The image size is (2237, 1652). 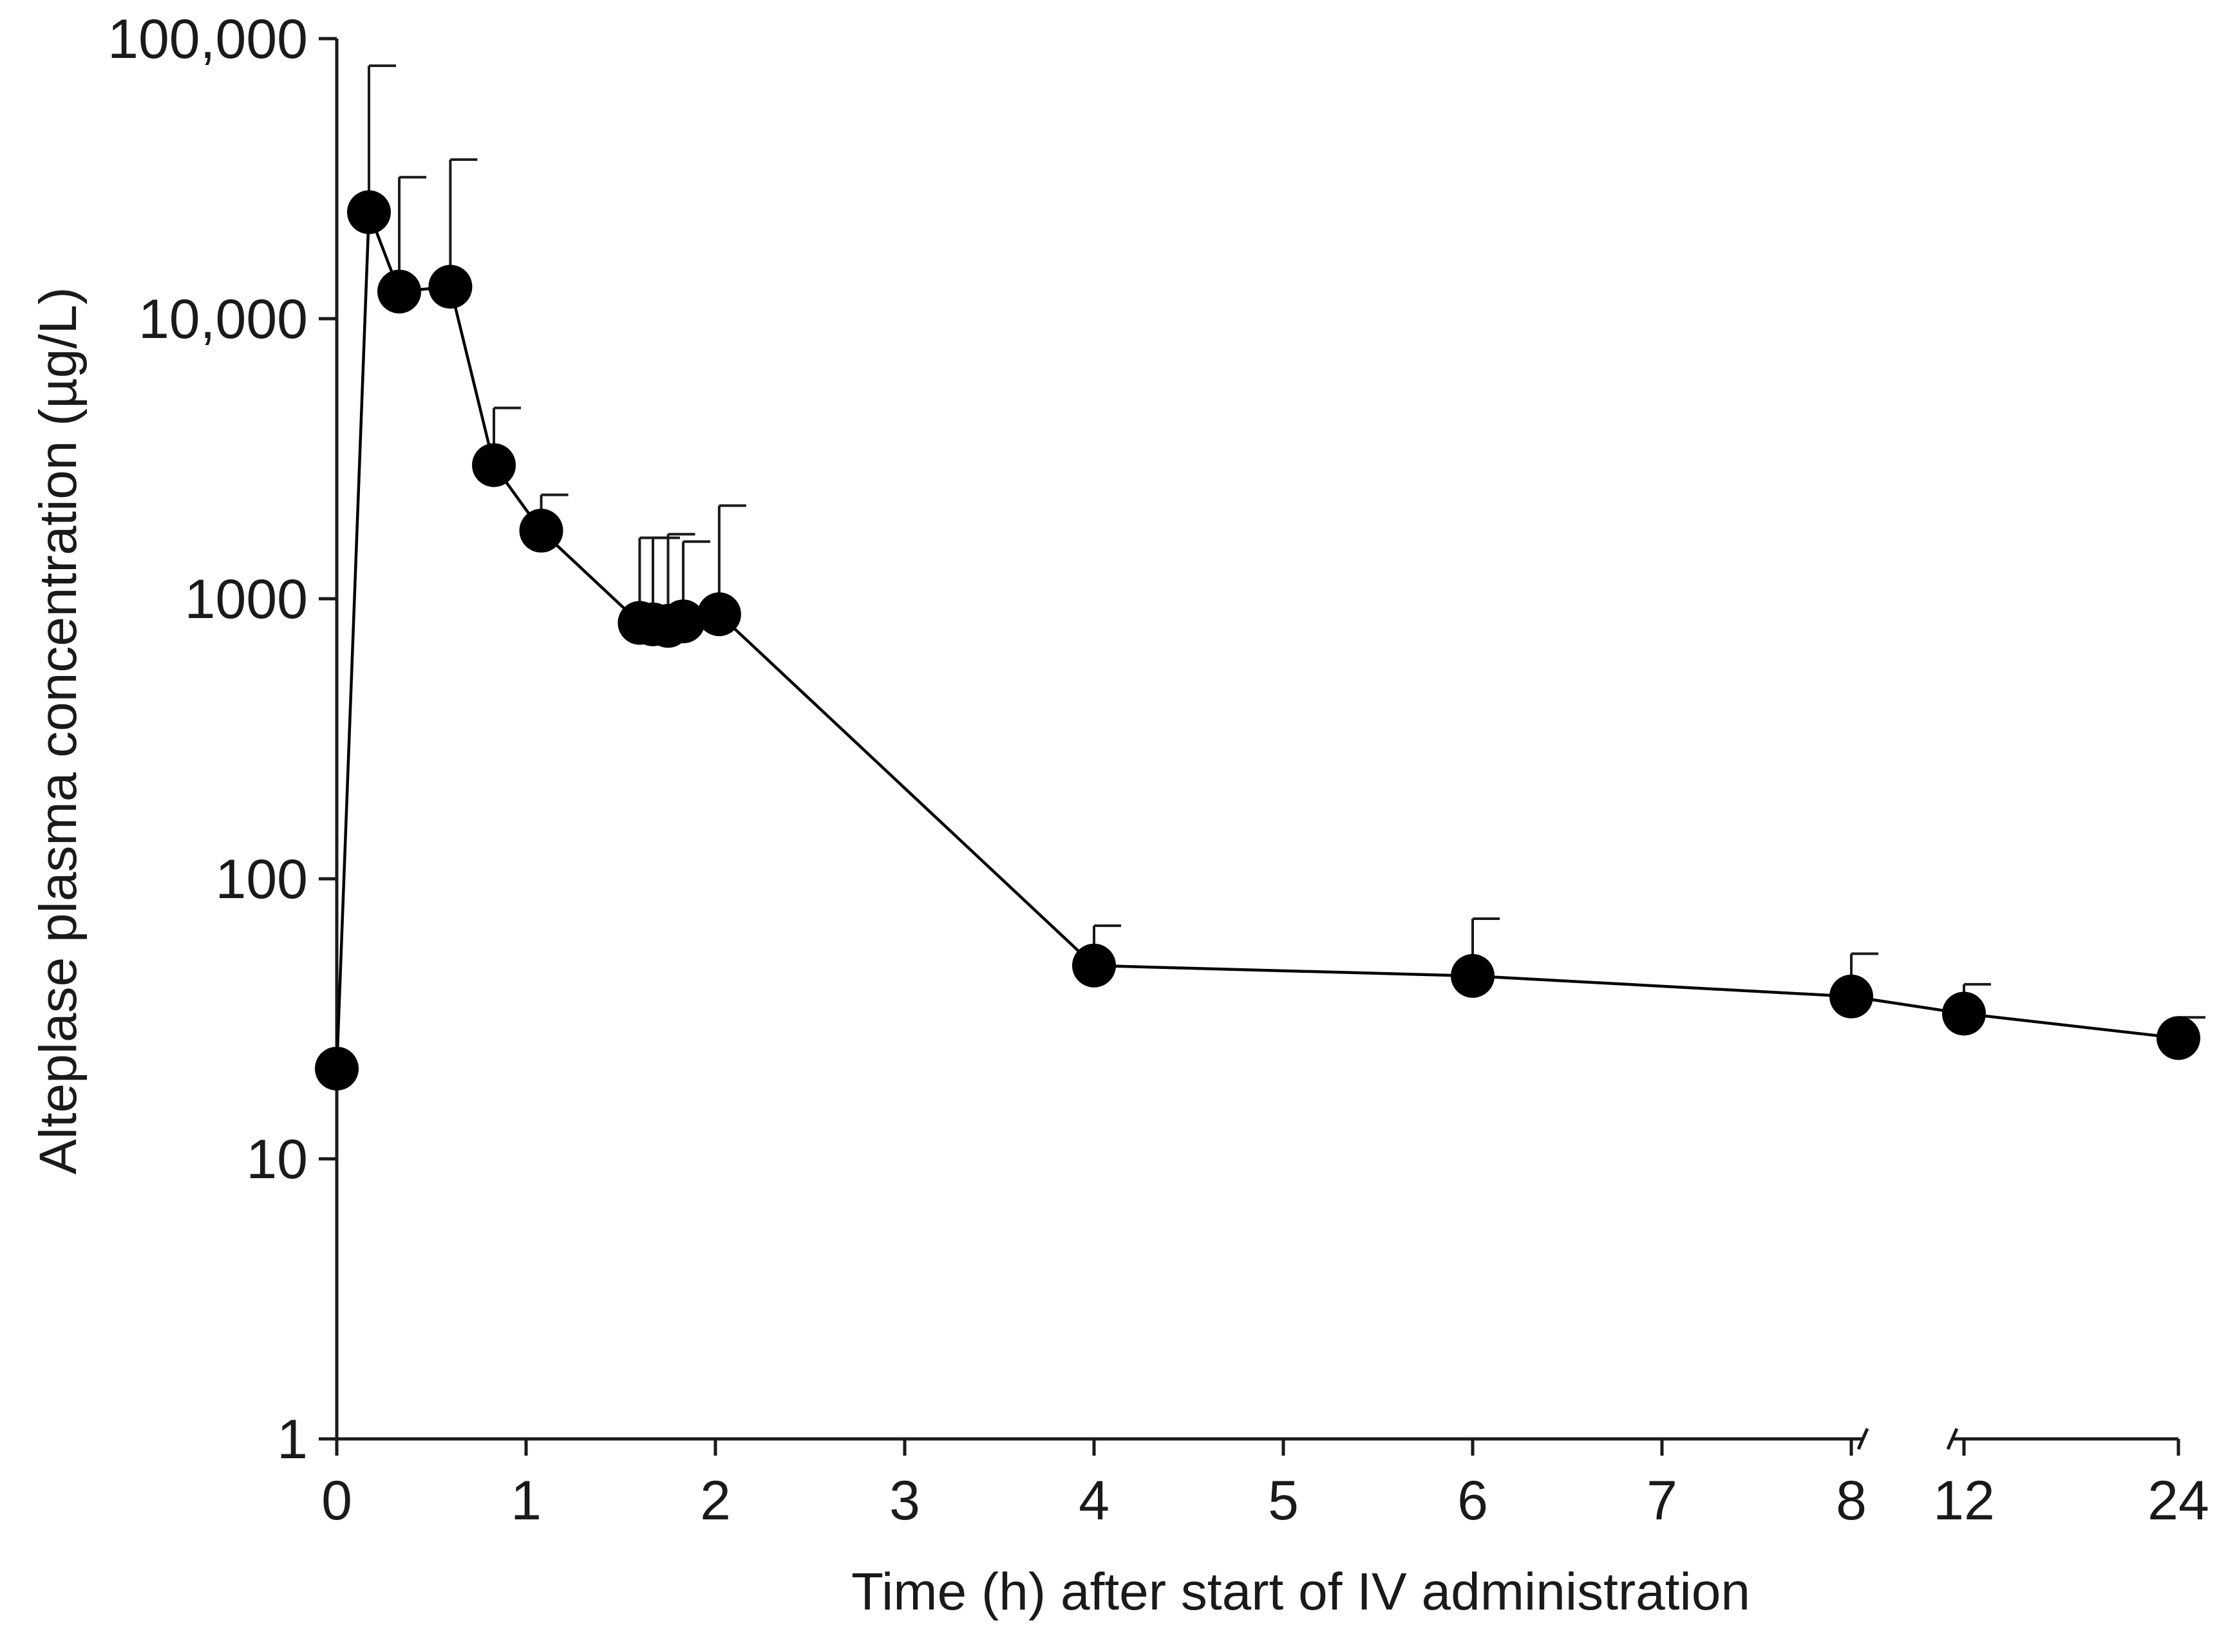 What do you see at coordinates (526, 1501) in the screenshot?
I see `x-tick-label: 1` at bounding box center [526, 1501].